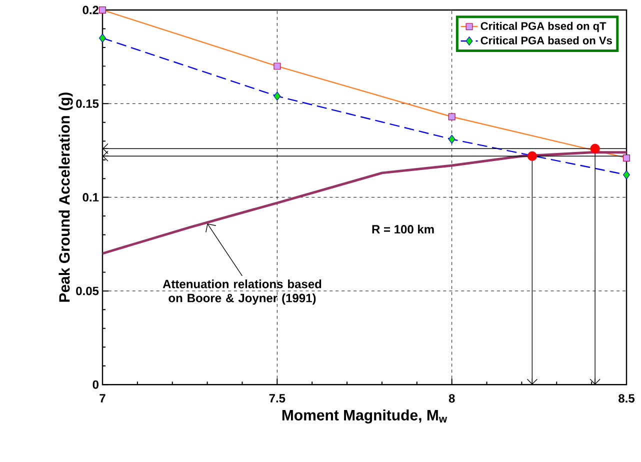 This screenshot has width=641, height=462. Describe the element at coordinates (90, 197) in the screenshot. I see `y-tick-label: 0.1` at that location.